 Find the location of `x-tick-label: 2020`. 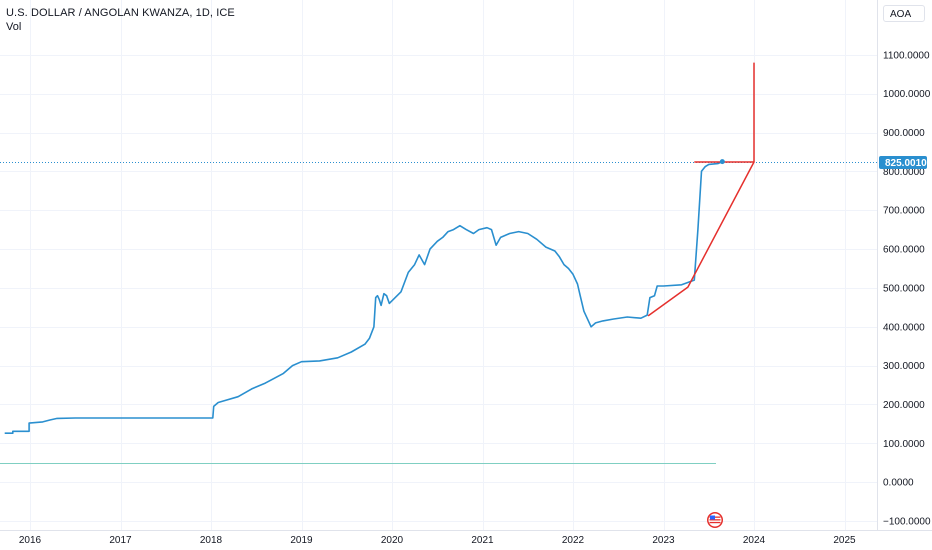

x-tick-label: 2020 is located at coordinates (392, 540).